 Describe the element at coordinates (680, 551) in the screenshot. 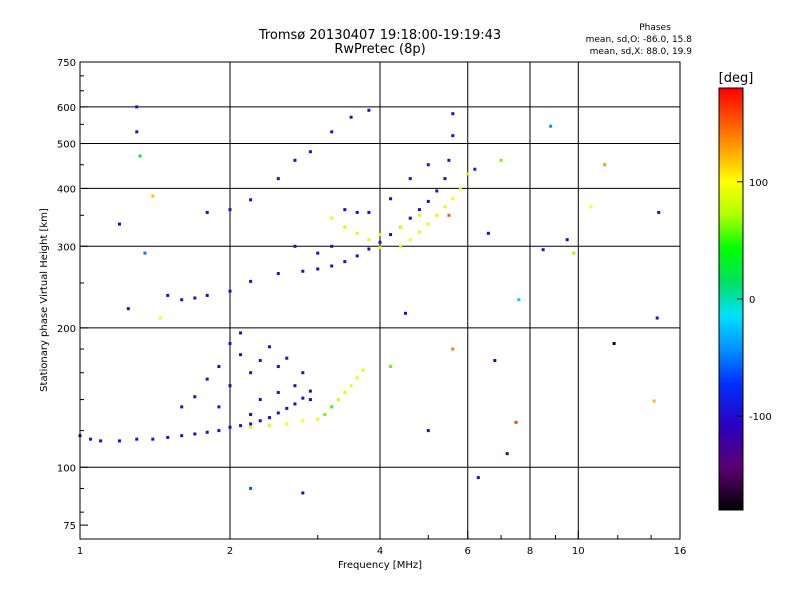

I see `x-tick-label: 16` at that location.